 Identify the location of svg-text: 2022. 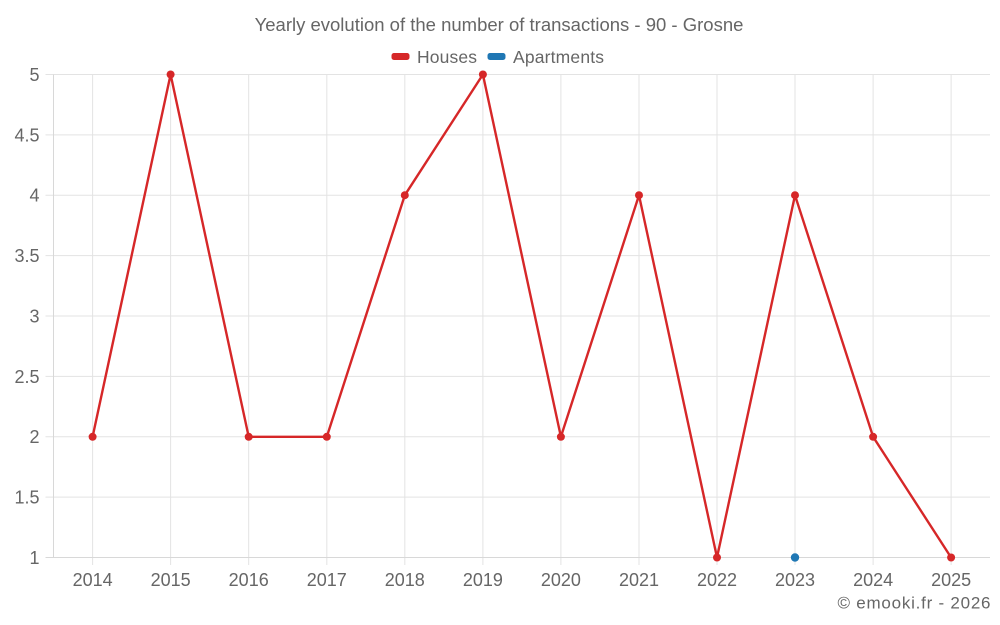
(717, 580).